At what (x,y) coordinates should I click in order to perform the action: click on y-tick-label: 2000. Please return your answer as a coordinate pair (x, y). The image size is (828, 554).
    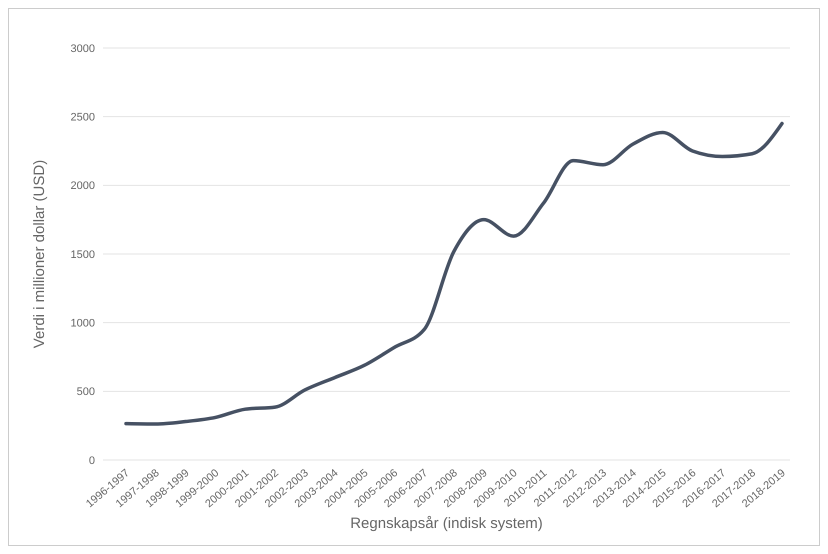
    Looking at the image, I should click on (82, 186).